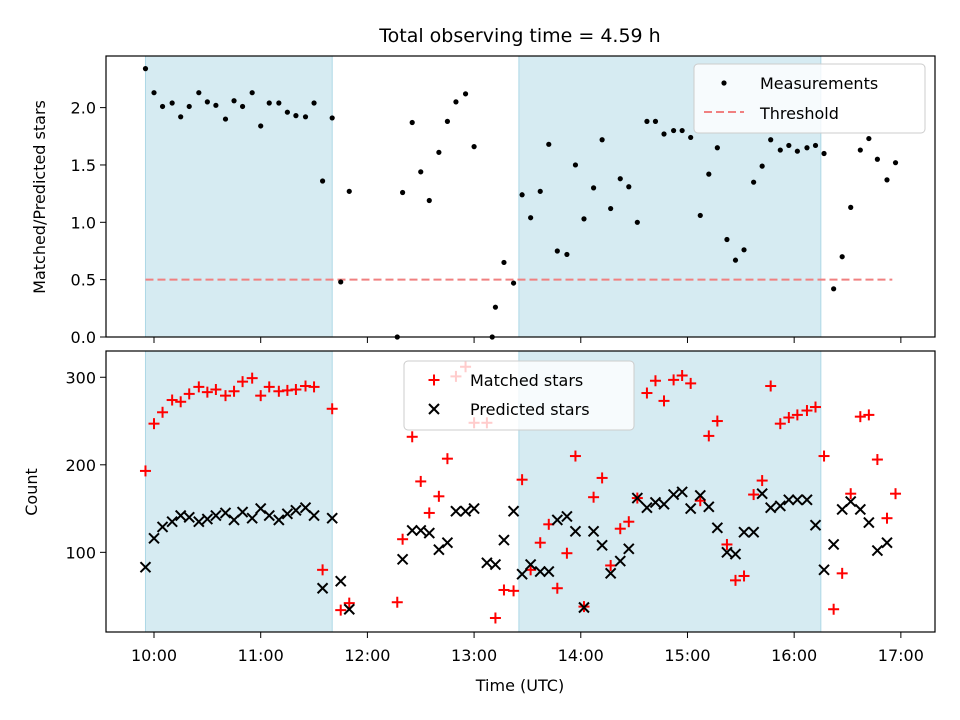  What do you see at coordinates (724, 83) in the screenshot?
I see `legend-measurement-marker` at bounding box center [724, 83].